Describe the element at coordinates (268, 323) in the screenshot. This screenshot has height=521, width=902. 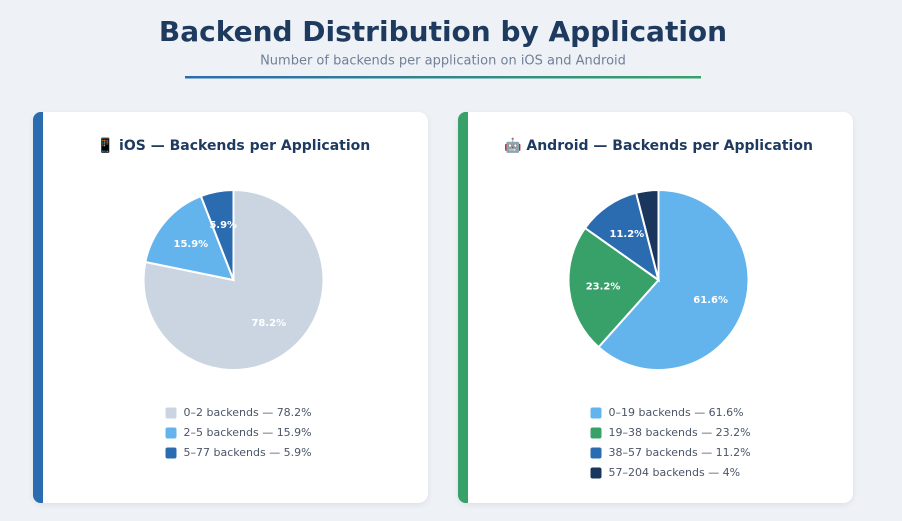
I see `data-label: 78.2%` at that location.